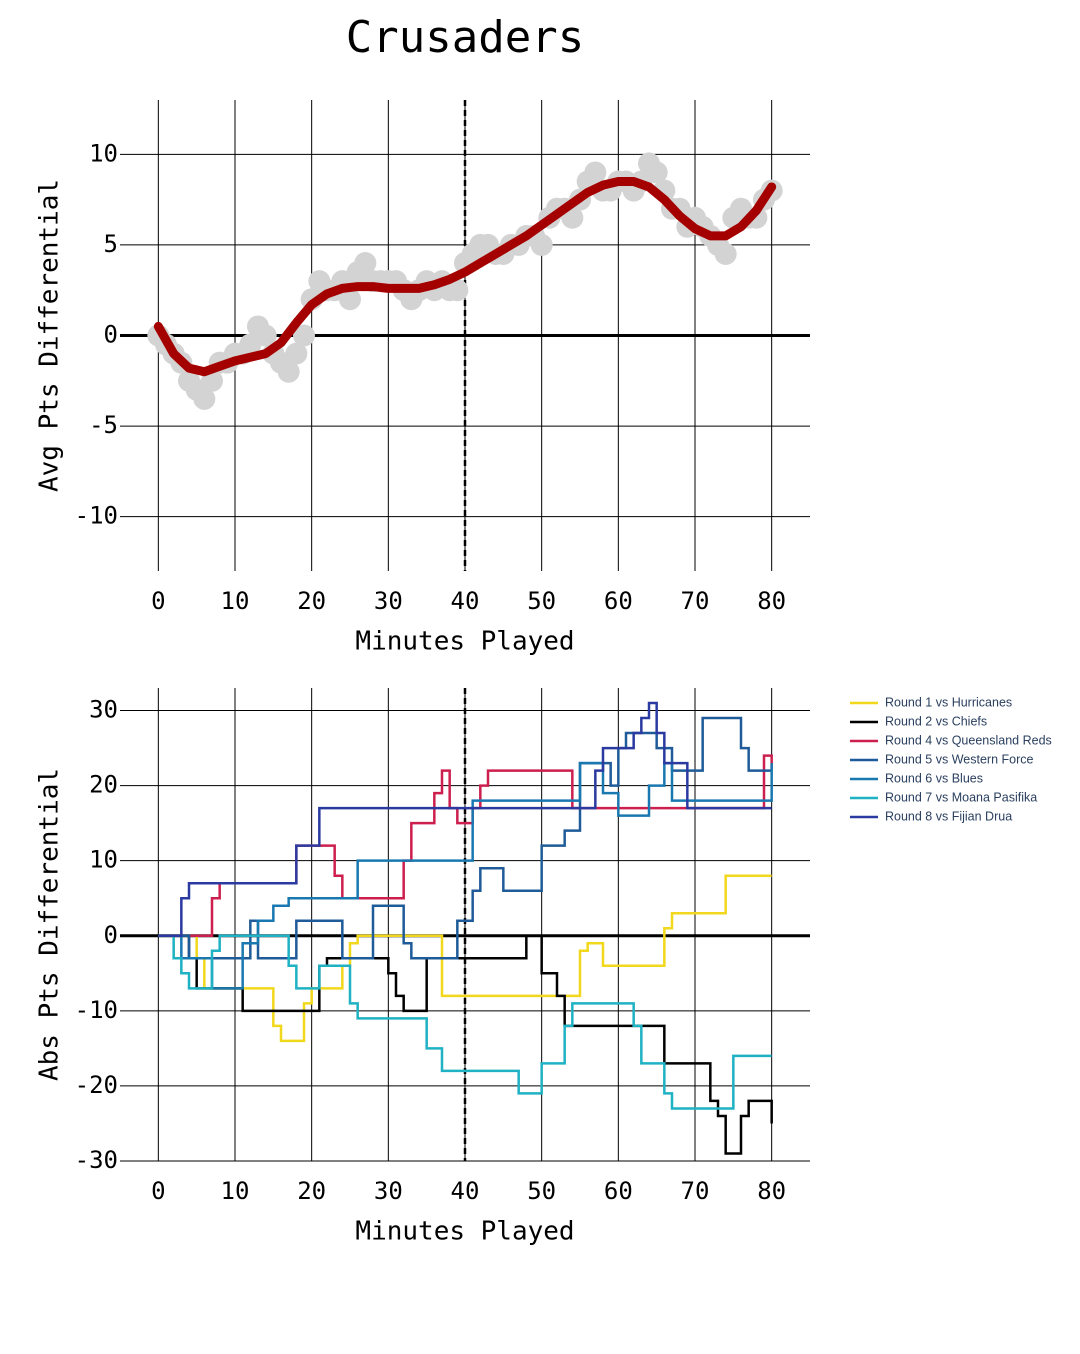 The height and width of the screenshot is (1354, 1080). Describe the element at coordinates (103, 785) in the screenshot. I see `y-tick-label: 20` at that location.